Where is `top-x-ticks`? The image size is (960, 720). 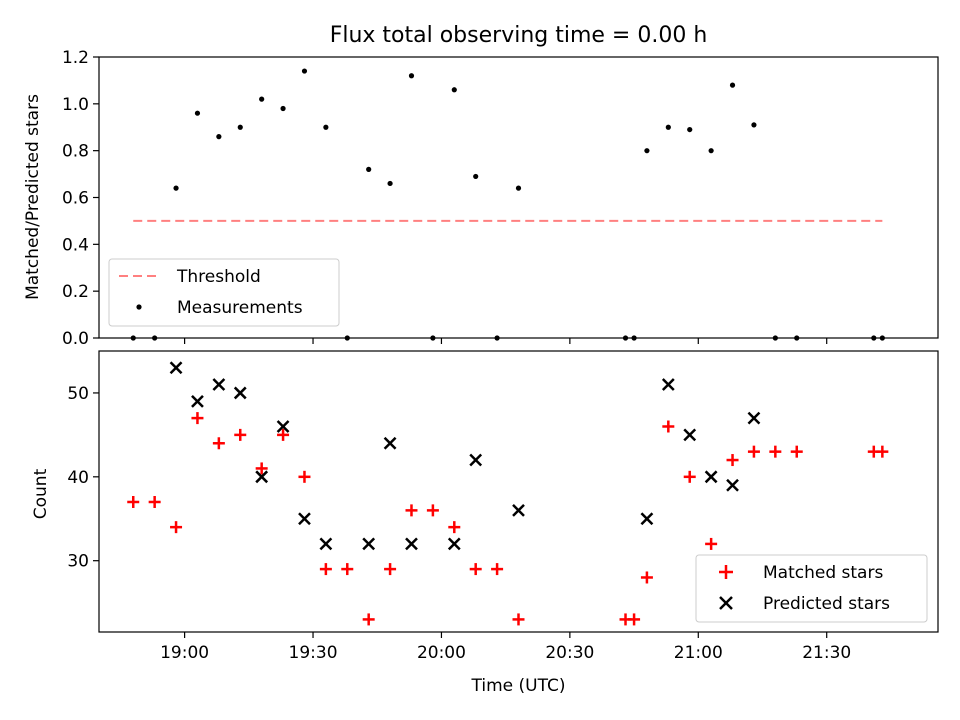 top-x-ticks is located at coordinates (506, 341).